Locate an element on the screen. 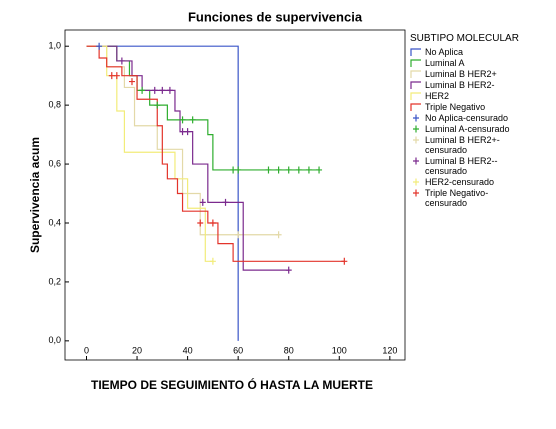  legend-entry: Luminal B HER2- is located at coordinates (475, 85).